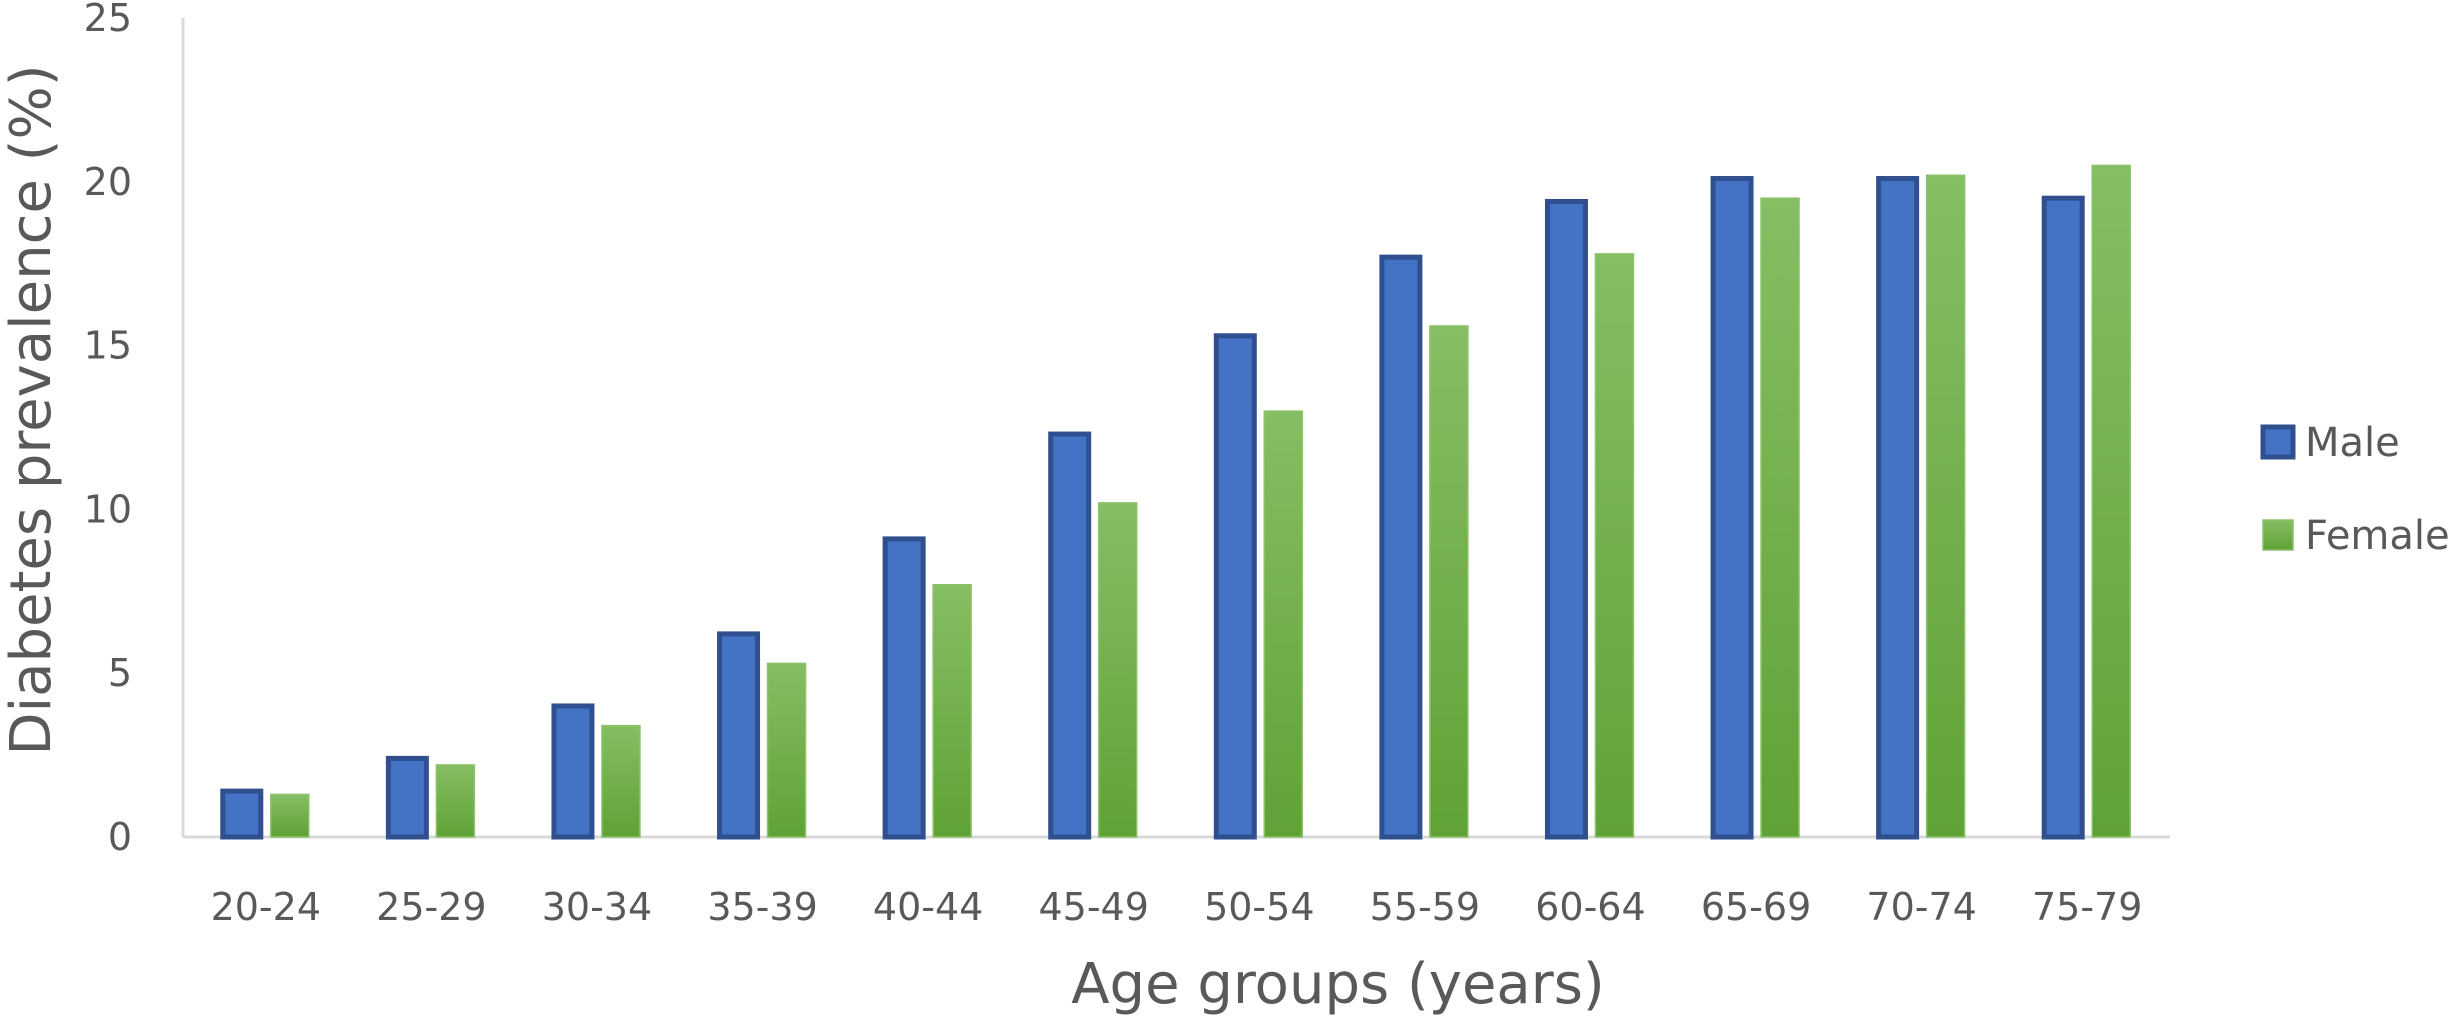  I want to click on y-tick-label: 15, so click(108, 346).